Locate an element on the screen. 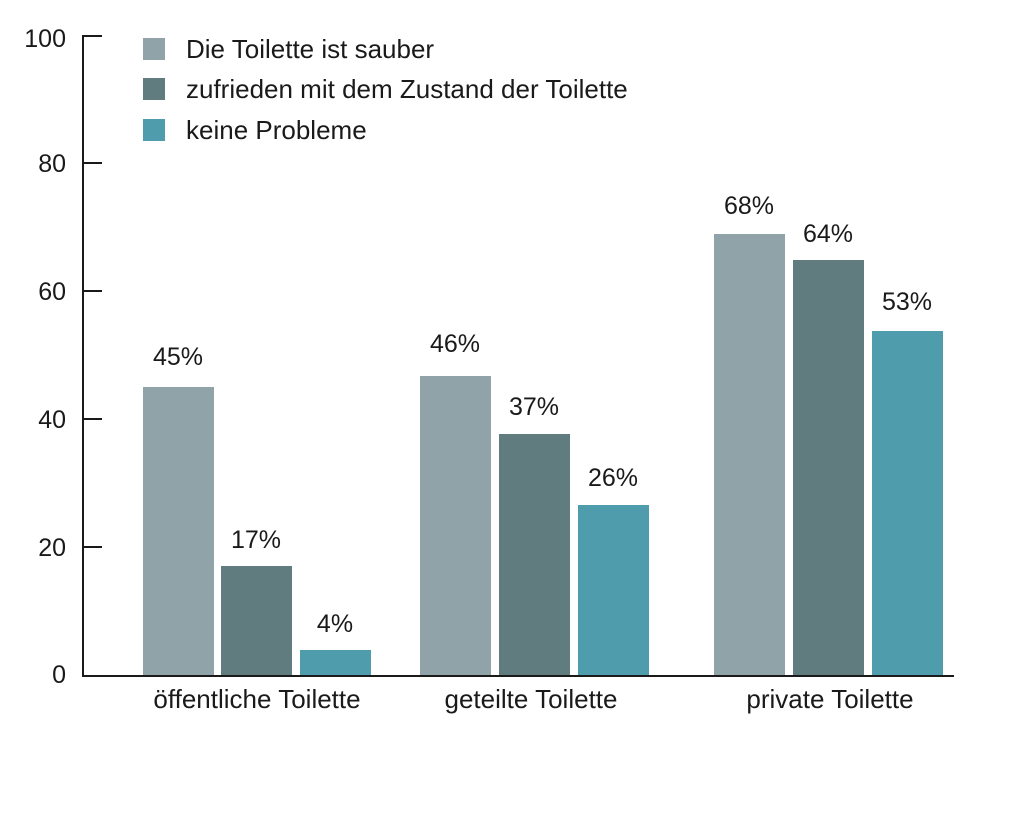 This screenshot has height=839, width=1036. legend-item: Die Toilette ist sauber is located at coordinates (288, 49).